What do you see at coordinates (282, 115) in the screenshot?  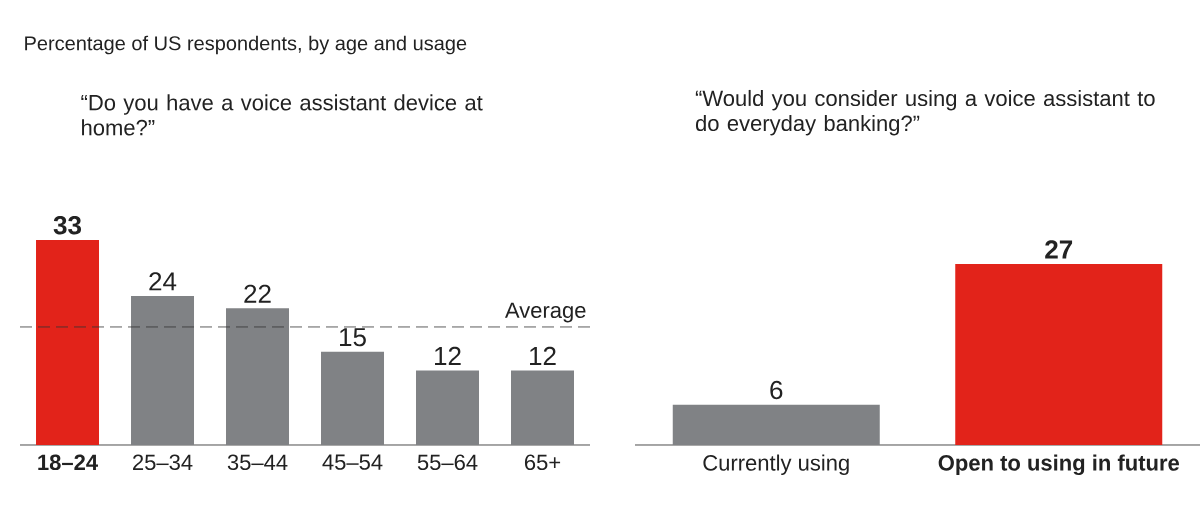 I see `chart-subtitle: “Do you have a voice assistant device at home?”` at bounding box center [282, 115].